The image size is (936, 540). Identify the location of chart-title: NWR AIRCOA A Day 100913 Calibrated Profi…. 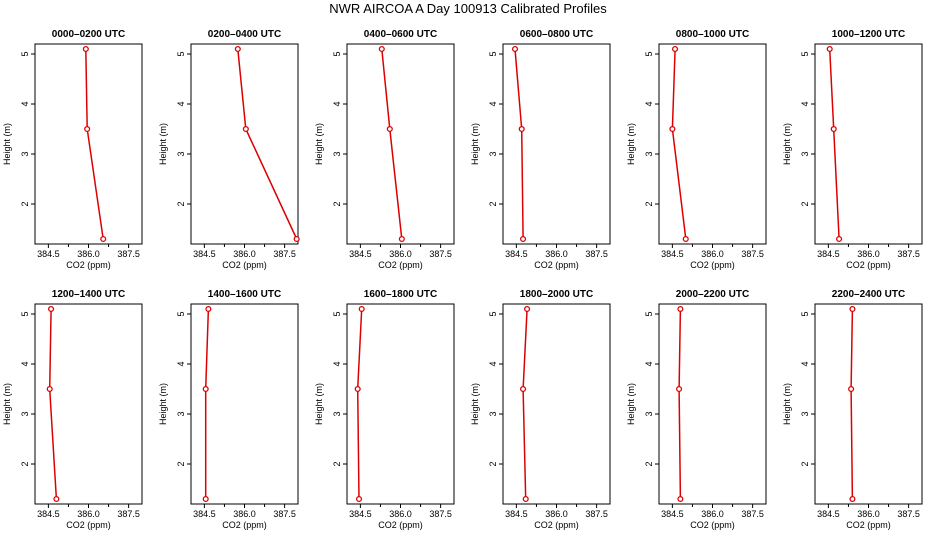
(468, 8).